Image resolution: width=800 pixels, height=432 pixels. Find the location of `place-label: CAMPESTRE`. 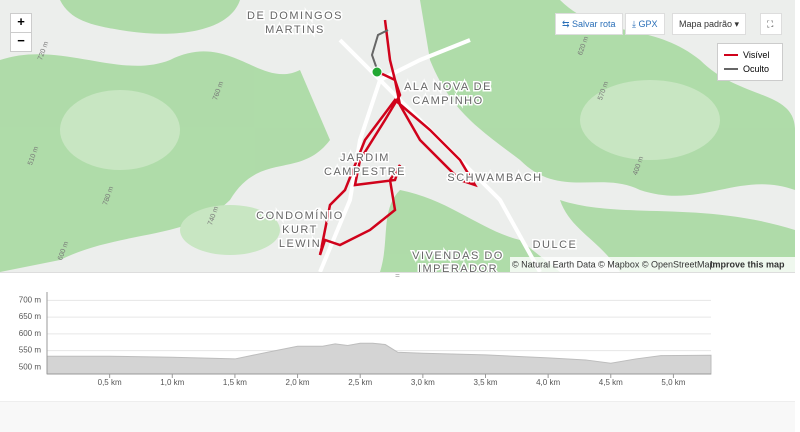

place-label: CAMPESTRE is located at coordinates (365, 172).